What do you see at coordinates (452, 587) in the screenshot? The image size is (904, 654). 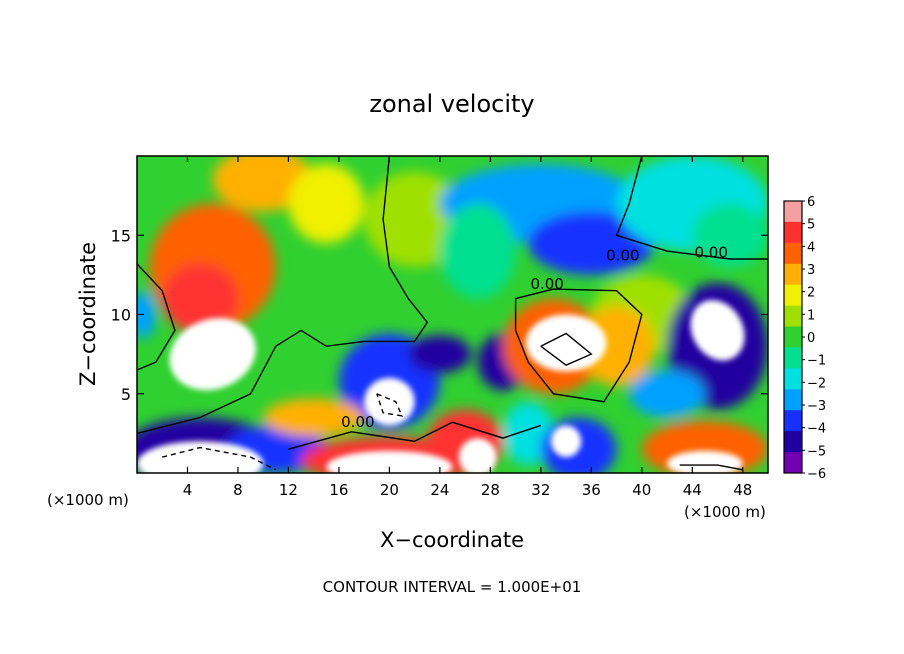 I see `contour-interval-note: CONTOUR INTERVAL = 1.000E+01` at bounding box center [452, 587].